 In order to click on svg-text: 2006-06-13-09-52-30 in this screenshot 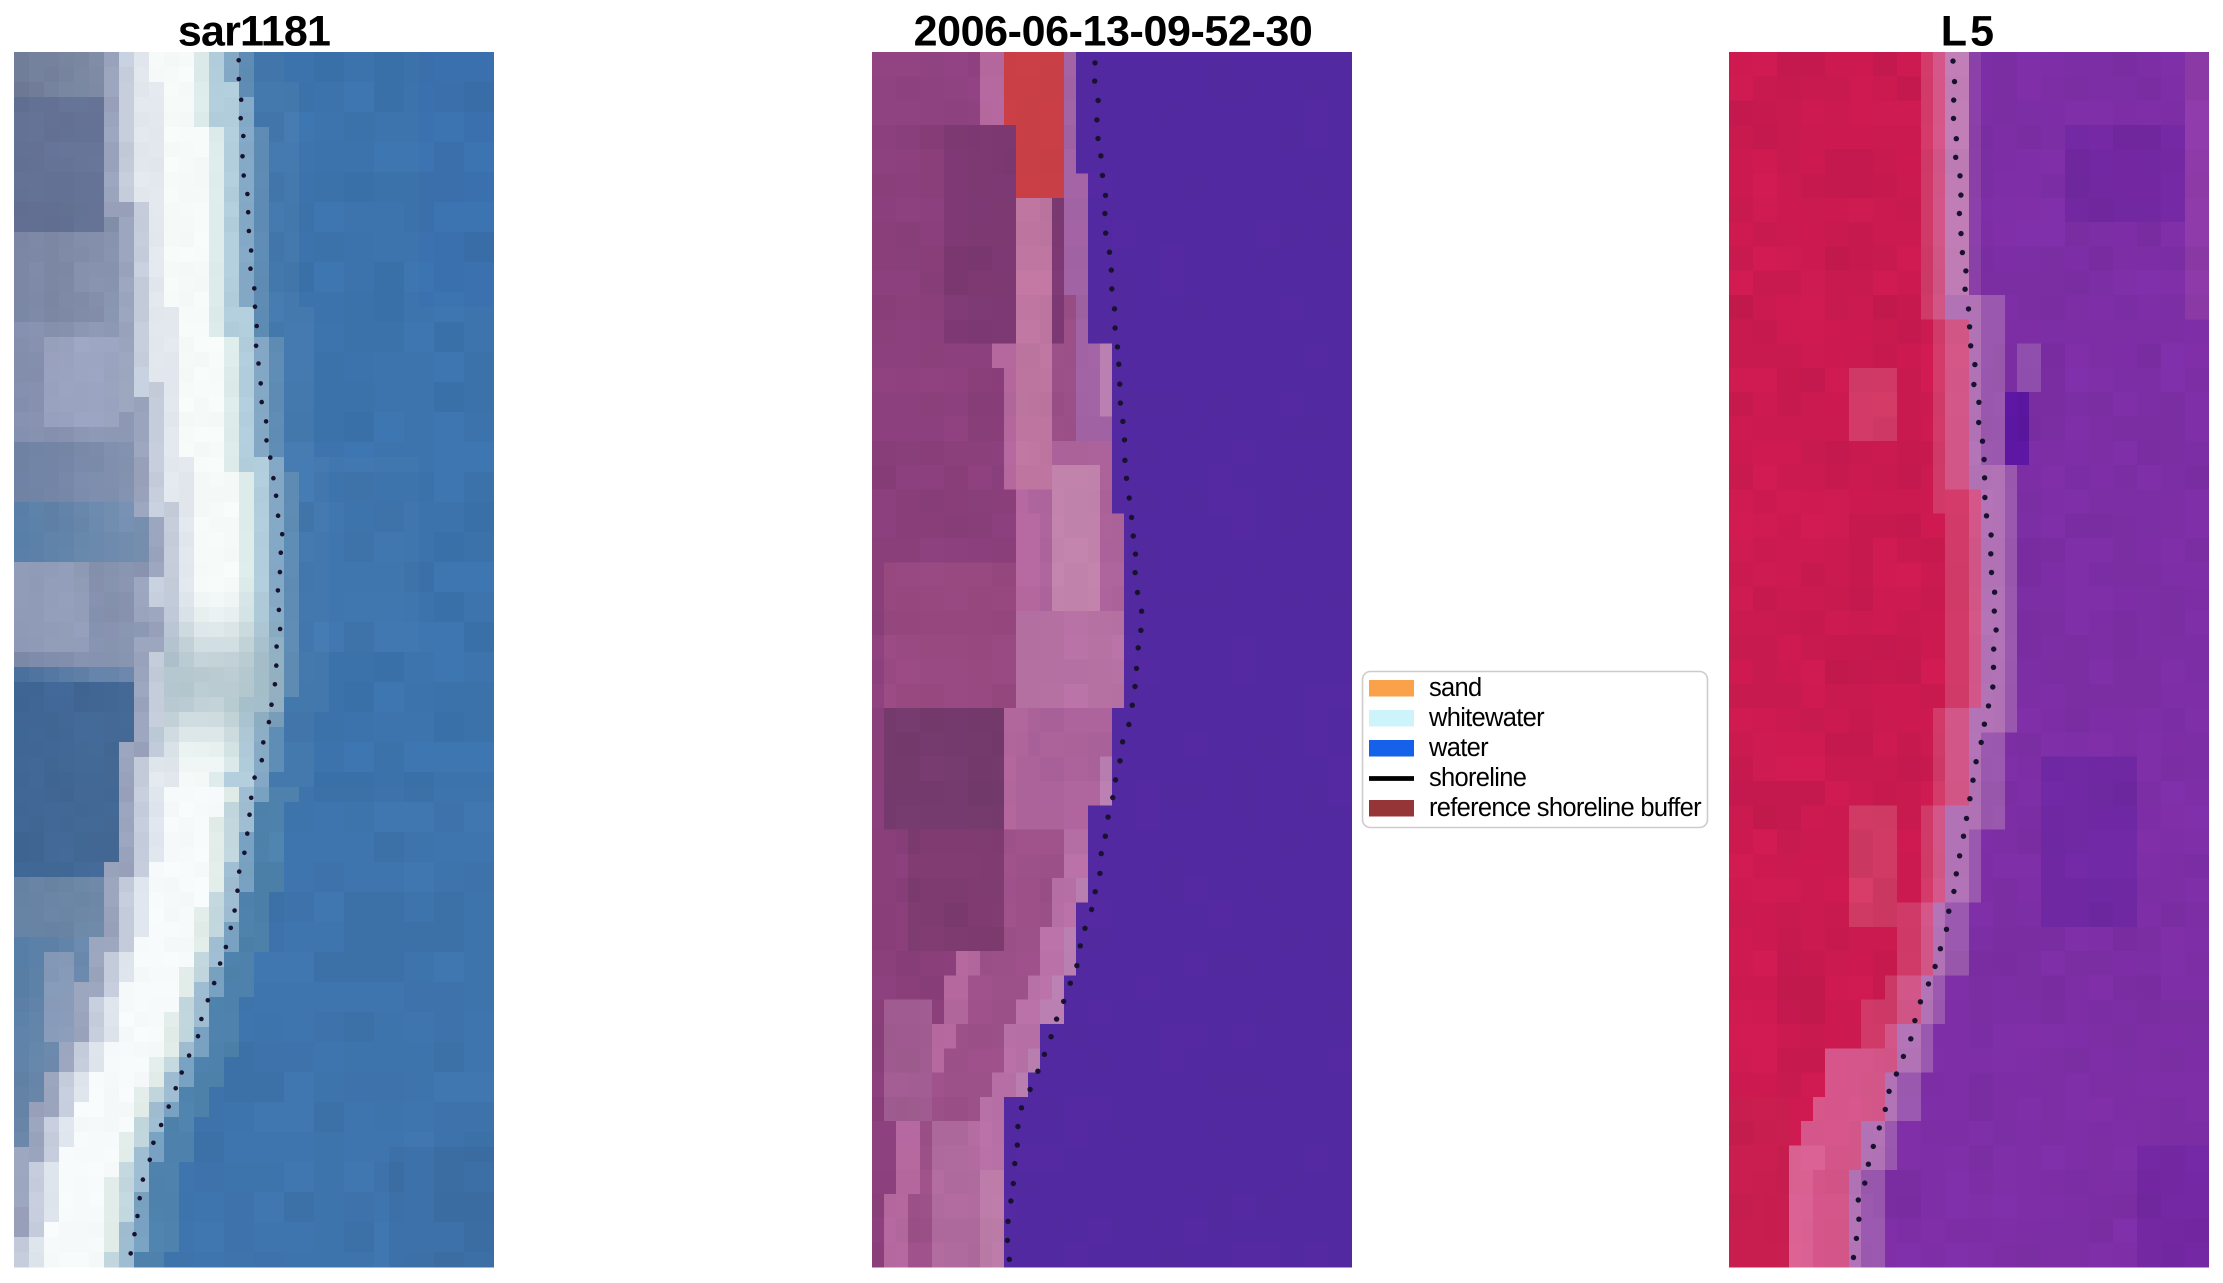, I will do `click(1113, 32)`.